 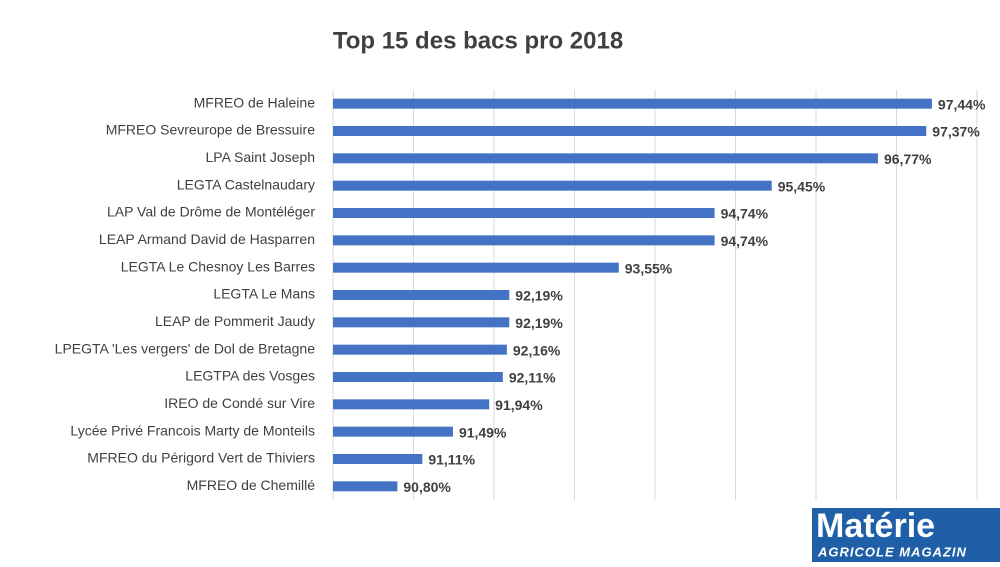 I want to click on y-tick-label: Lycée Privé Francois Marty de Monteils, so click(x=192, y=430).